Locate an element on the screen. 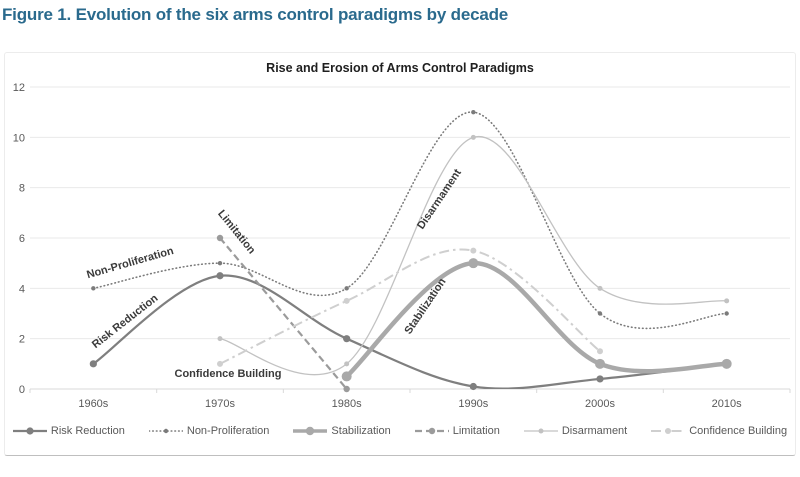 Image resolution: width=800 pixels, height=477 pixels. series-label-risk-reduction: Risk Reduction is located at coordinates (125, 321).